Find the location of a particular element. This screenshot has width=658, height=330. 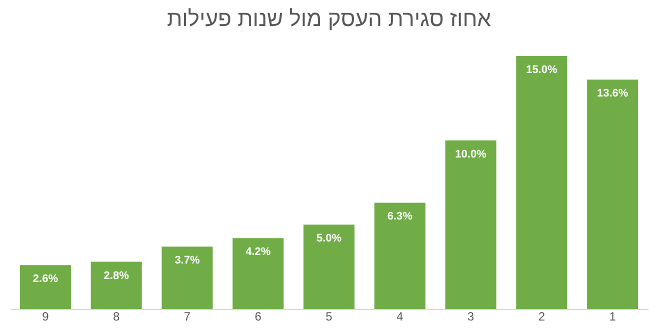

x-tick-label: 5 is located at coordinates (329, 317).